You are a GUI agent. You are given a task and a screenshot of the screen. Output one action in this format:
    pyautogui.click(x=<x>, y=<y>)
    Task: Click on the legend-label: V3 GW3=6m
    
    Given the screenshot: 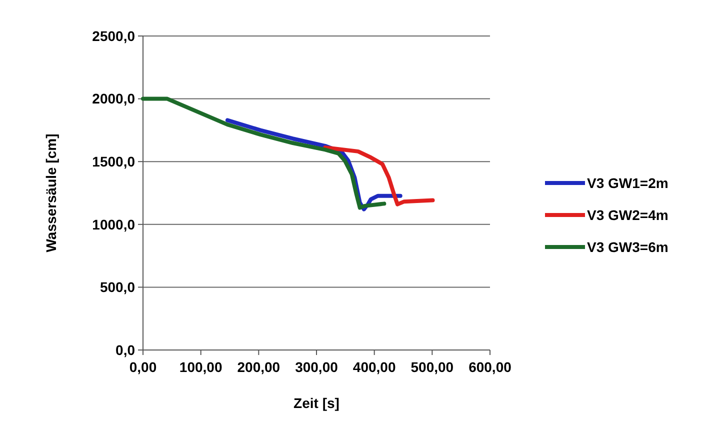 What is the action you would take?
    pyautogui.click(x=627, y=246)
    